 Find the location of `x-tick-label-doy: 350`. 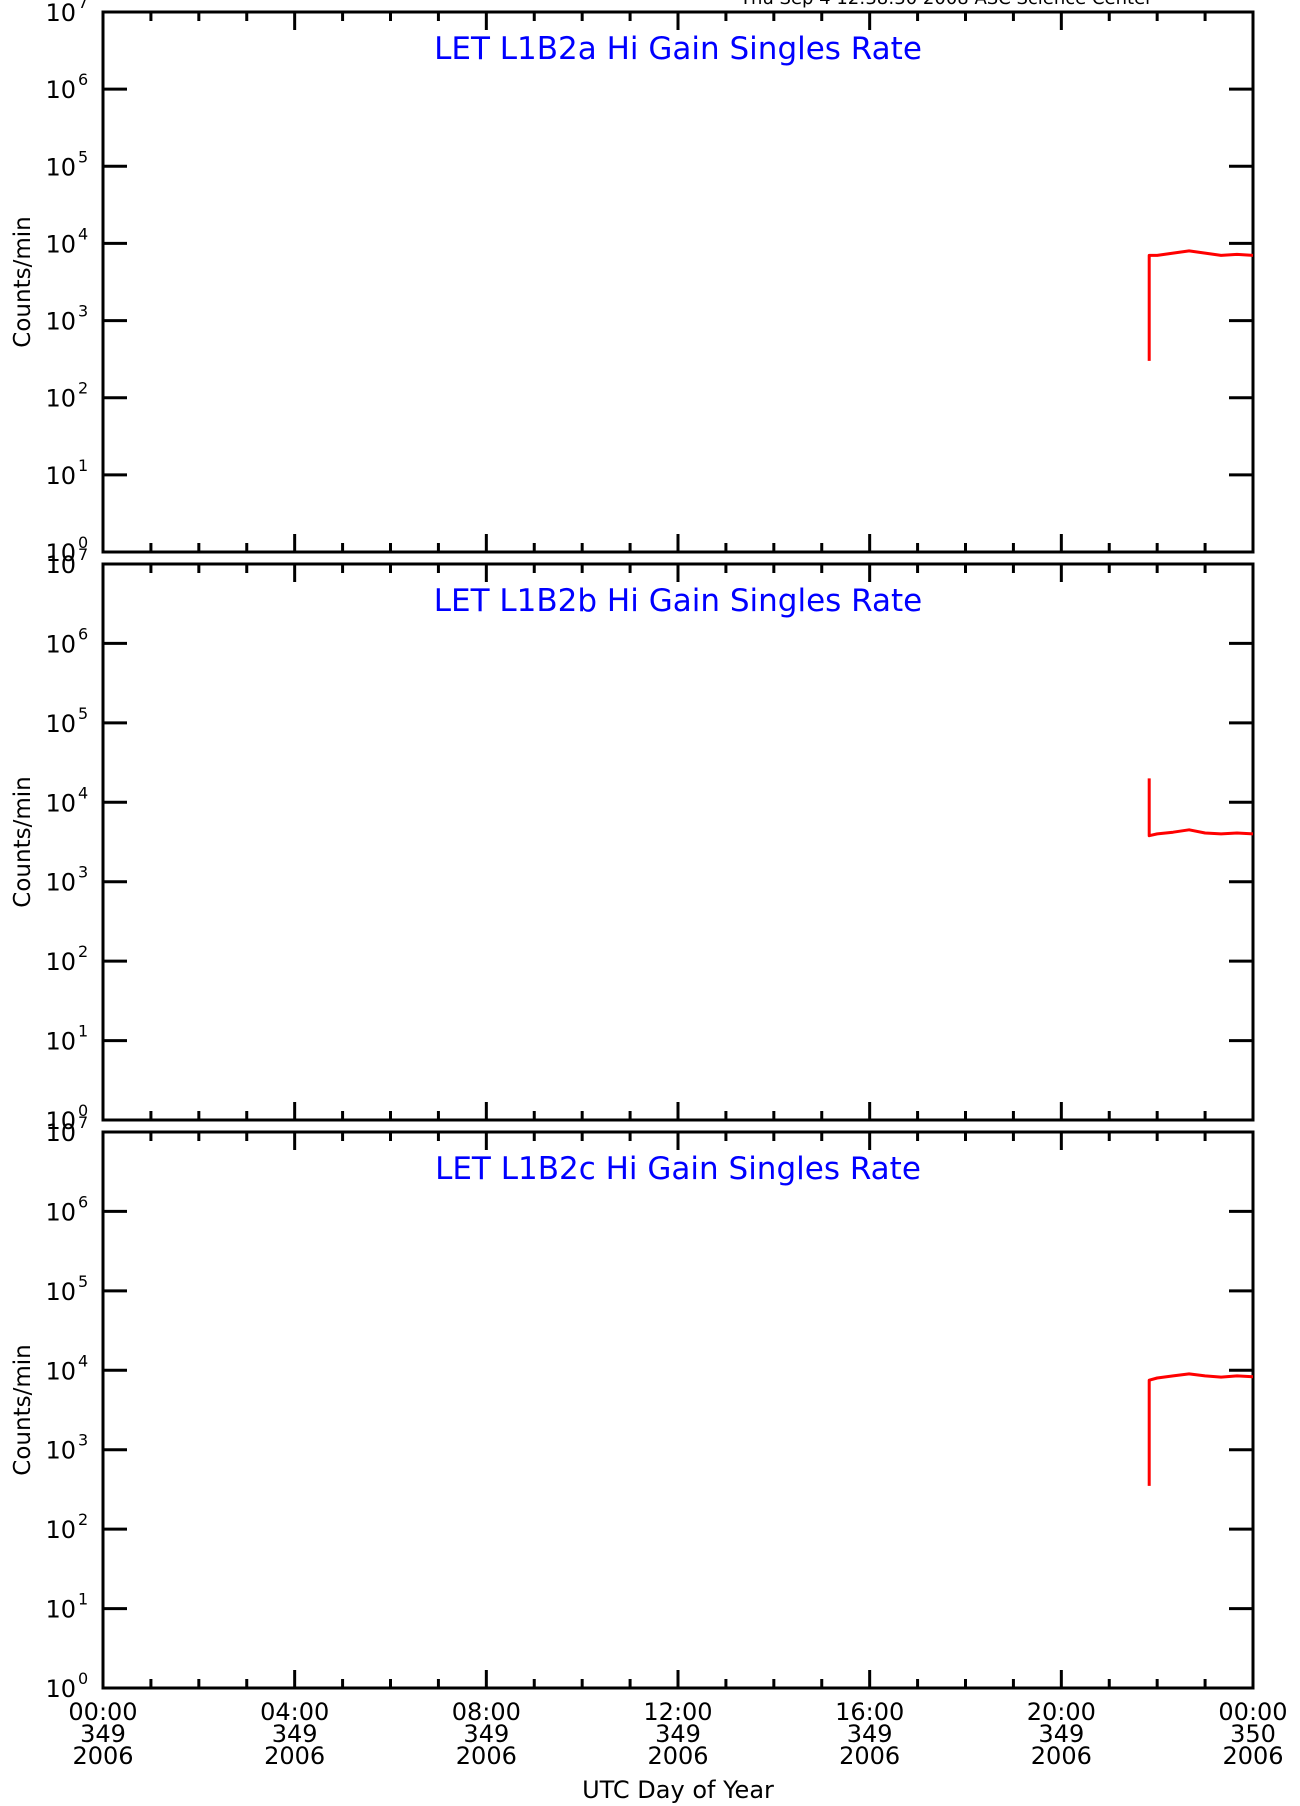

x-tick-label-doy: 350 is located at coordinates (1253, 1734).